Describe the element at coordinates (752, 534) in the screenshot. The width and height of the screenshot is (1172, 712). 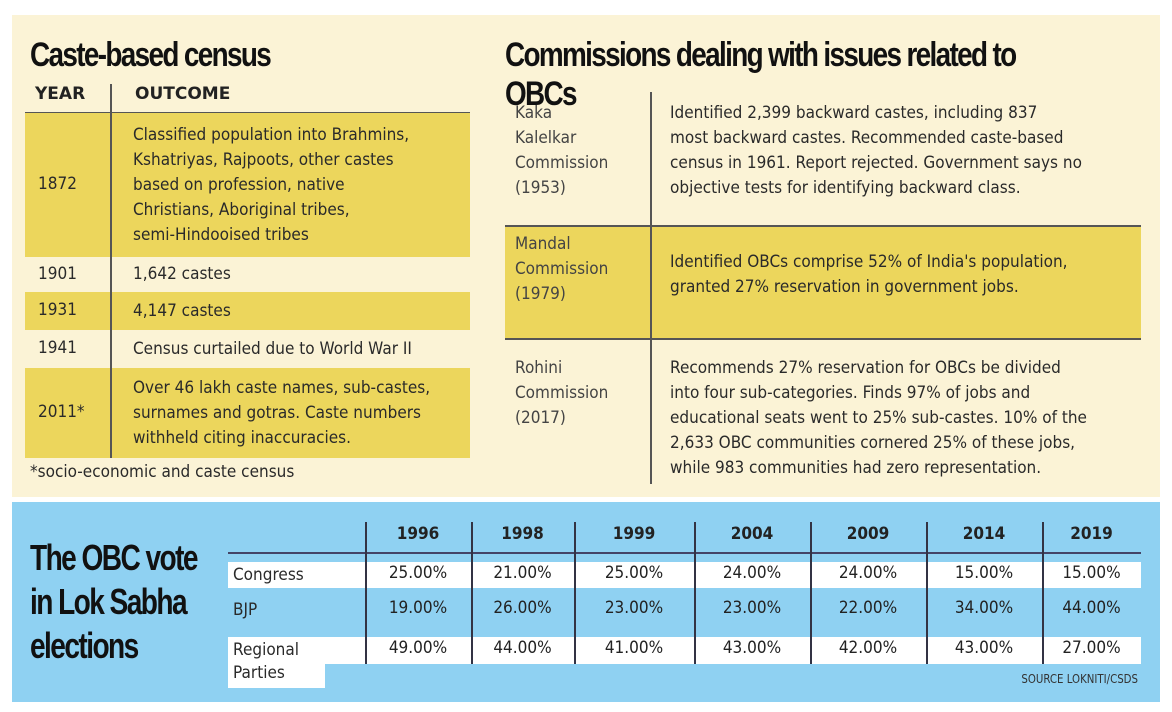
I see `year-header: 2004` at that location.